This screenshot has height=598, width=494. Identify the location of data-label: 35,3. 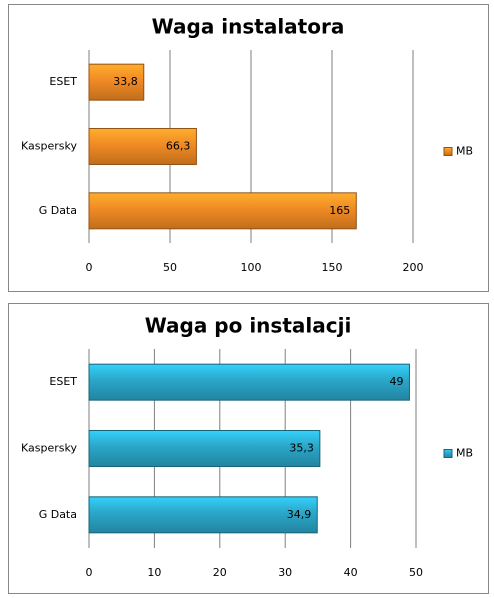
(301, 448).